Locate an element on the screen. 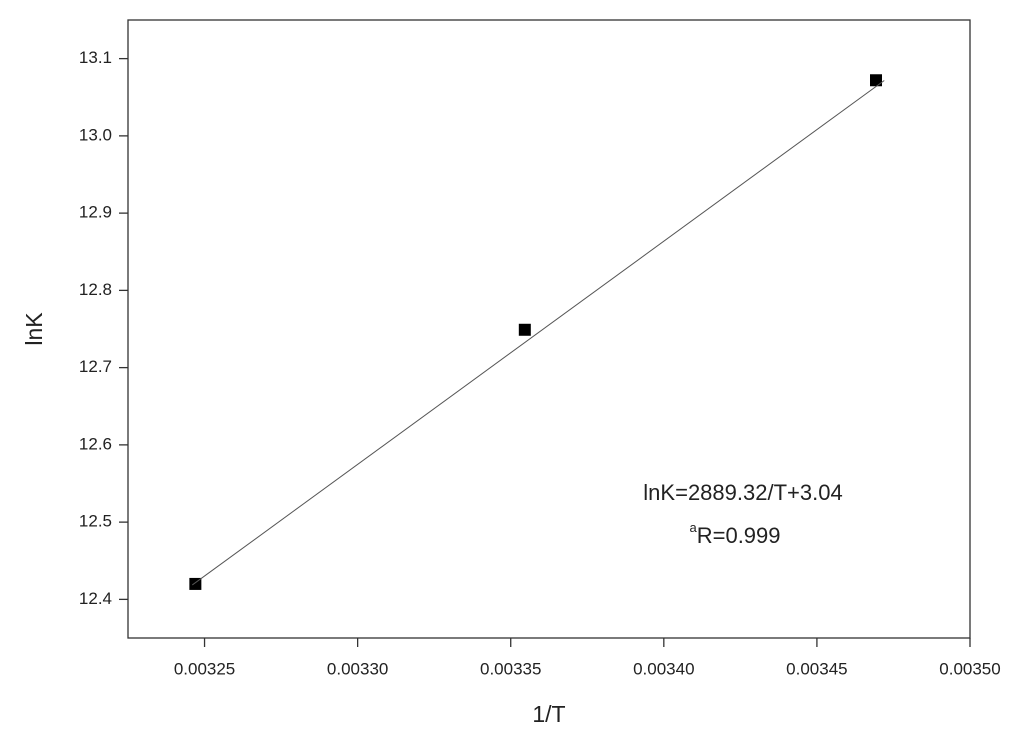 The width and height of the screenshot is (1024, 747). y-tick-label: 12.9 is located at coordinates (95, 212).